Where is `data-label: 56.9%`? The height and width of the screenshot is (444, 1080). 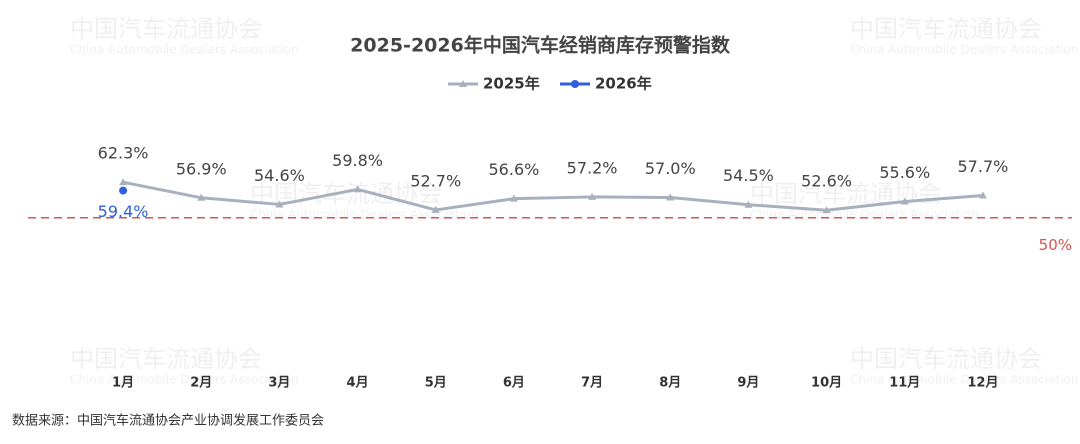 data-label: 56.9% is located at coordinates (201, 168).